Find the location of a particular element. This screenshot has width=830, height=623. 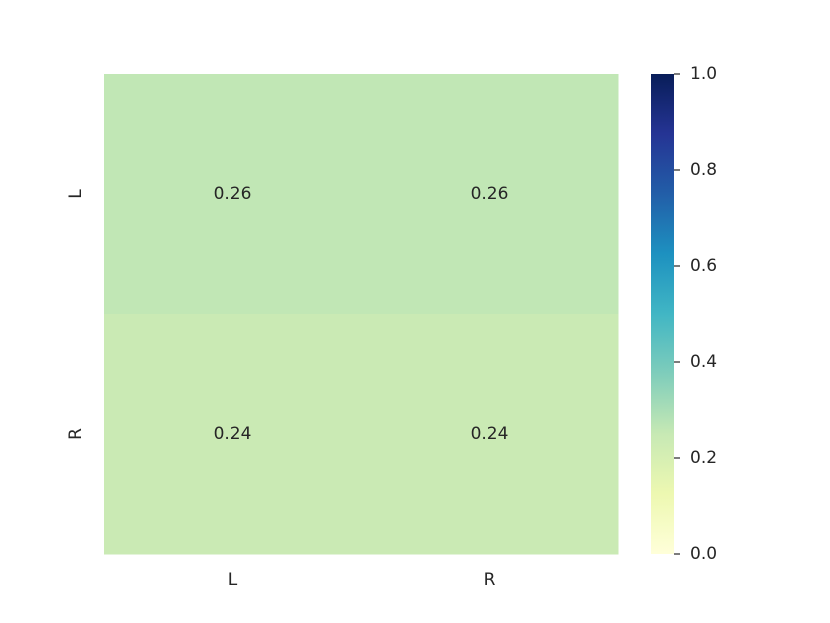

x-tick-label: R is located at coordinates (490, 580).